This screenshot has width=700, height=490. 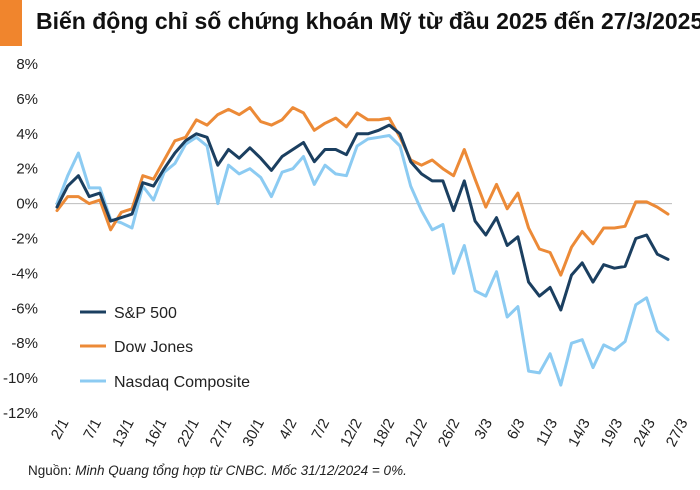 What do you see at coordinates (11, 23) in the screenshot?
I see `title-accent-bar` at bounding box center [11, 23].